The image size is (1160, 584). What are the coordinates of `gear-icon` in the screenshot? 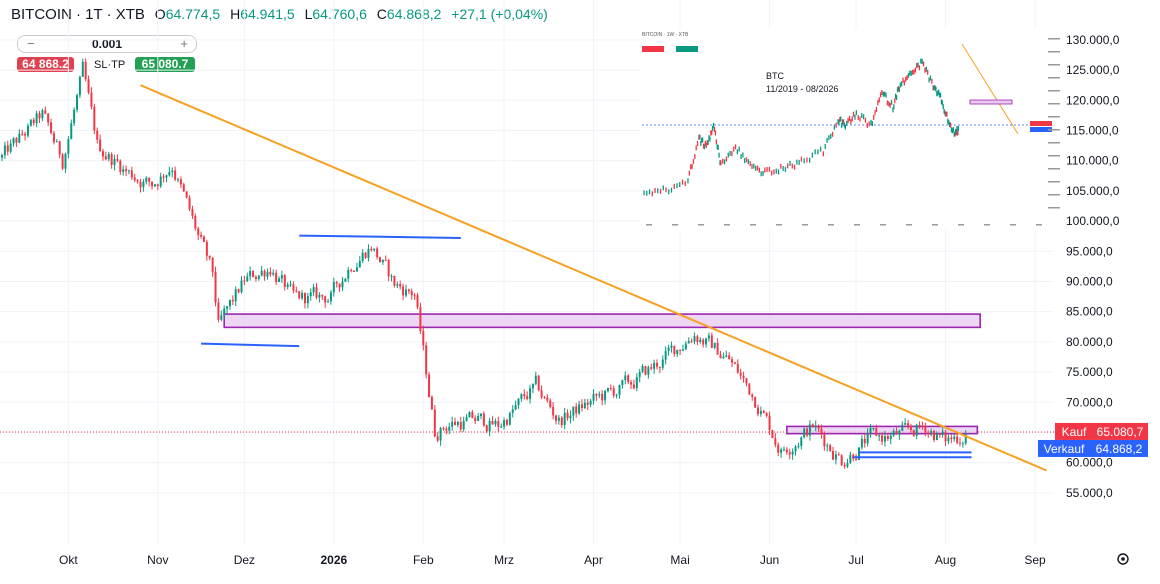 It's located at (1123, 559).